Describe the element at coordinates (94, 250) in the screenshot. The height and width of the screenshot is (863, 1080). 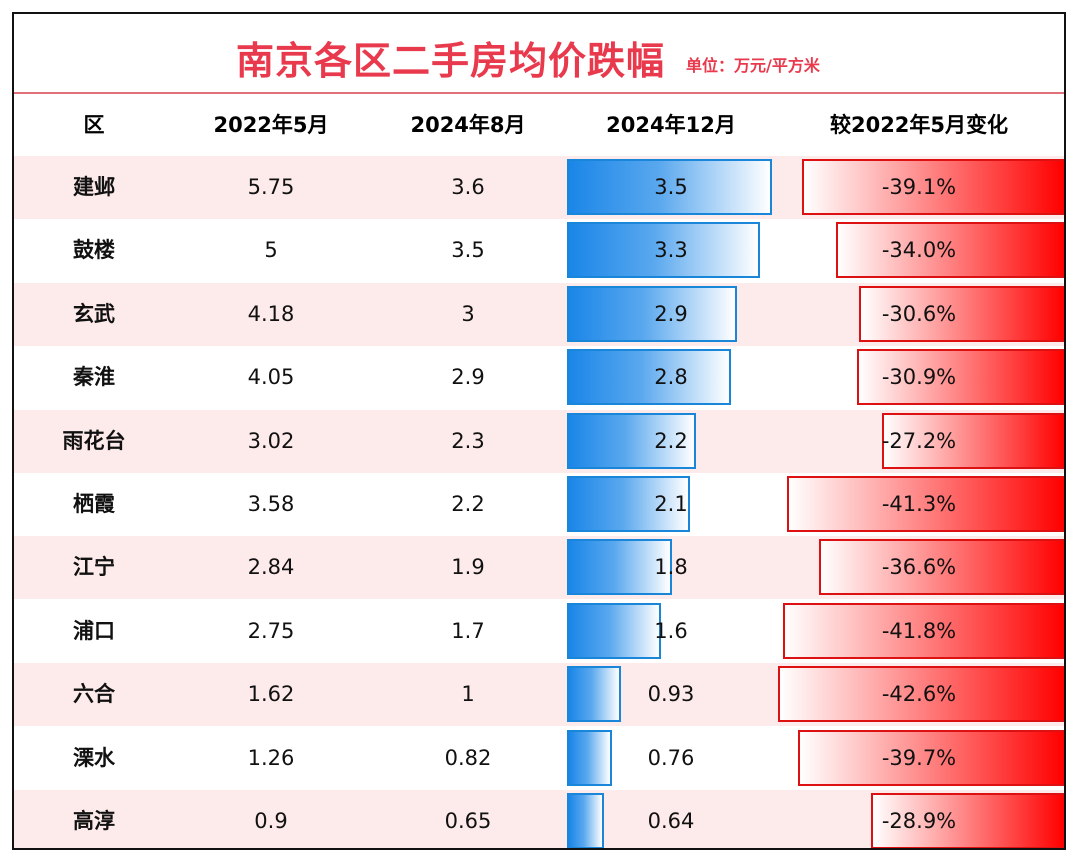
I see `district-name: 鼓楼` at that location.